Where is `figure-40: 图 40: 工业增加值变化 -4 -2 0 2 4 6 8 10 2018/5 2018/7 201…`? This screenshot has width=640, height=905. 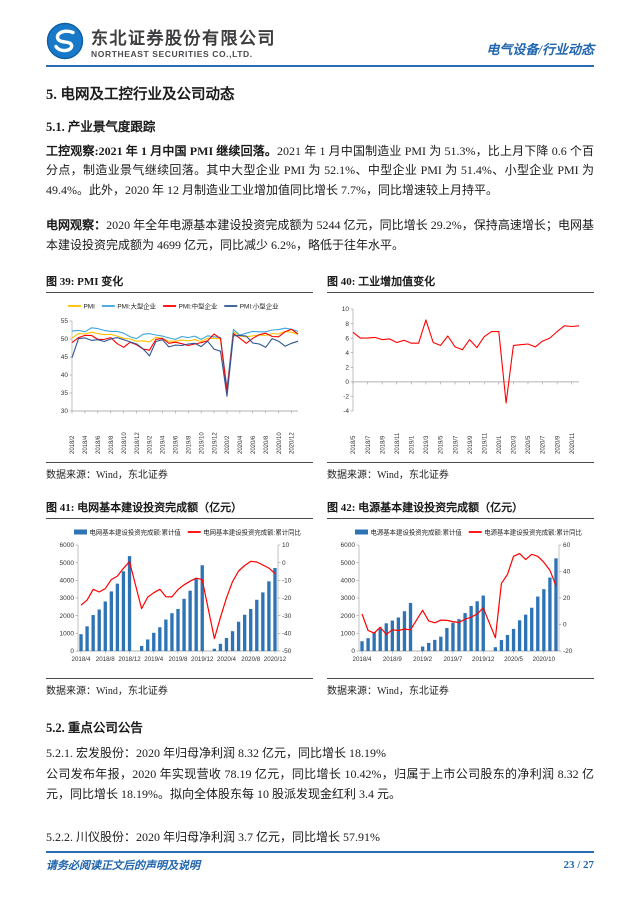 figure-40: 图 40: 工业增加值变化 -4 -2 0 2 4 6 8 10 2018/5 2018/7 201… is located at coordinates (460, 377).